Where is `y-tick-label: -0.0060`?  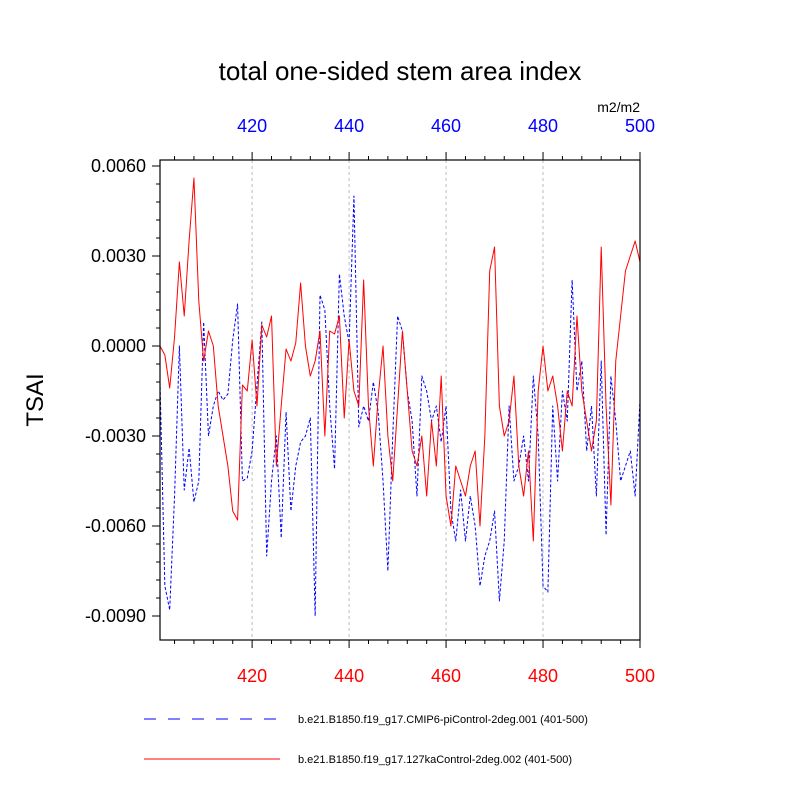
y-tick-label: -0.0060 is located at coordinates (115, 526).